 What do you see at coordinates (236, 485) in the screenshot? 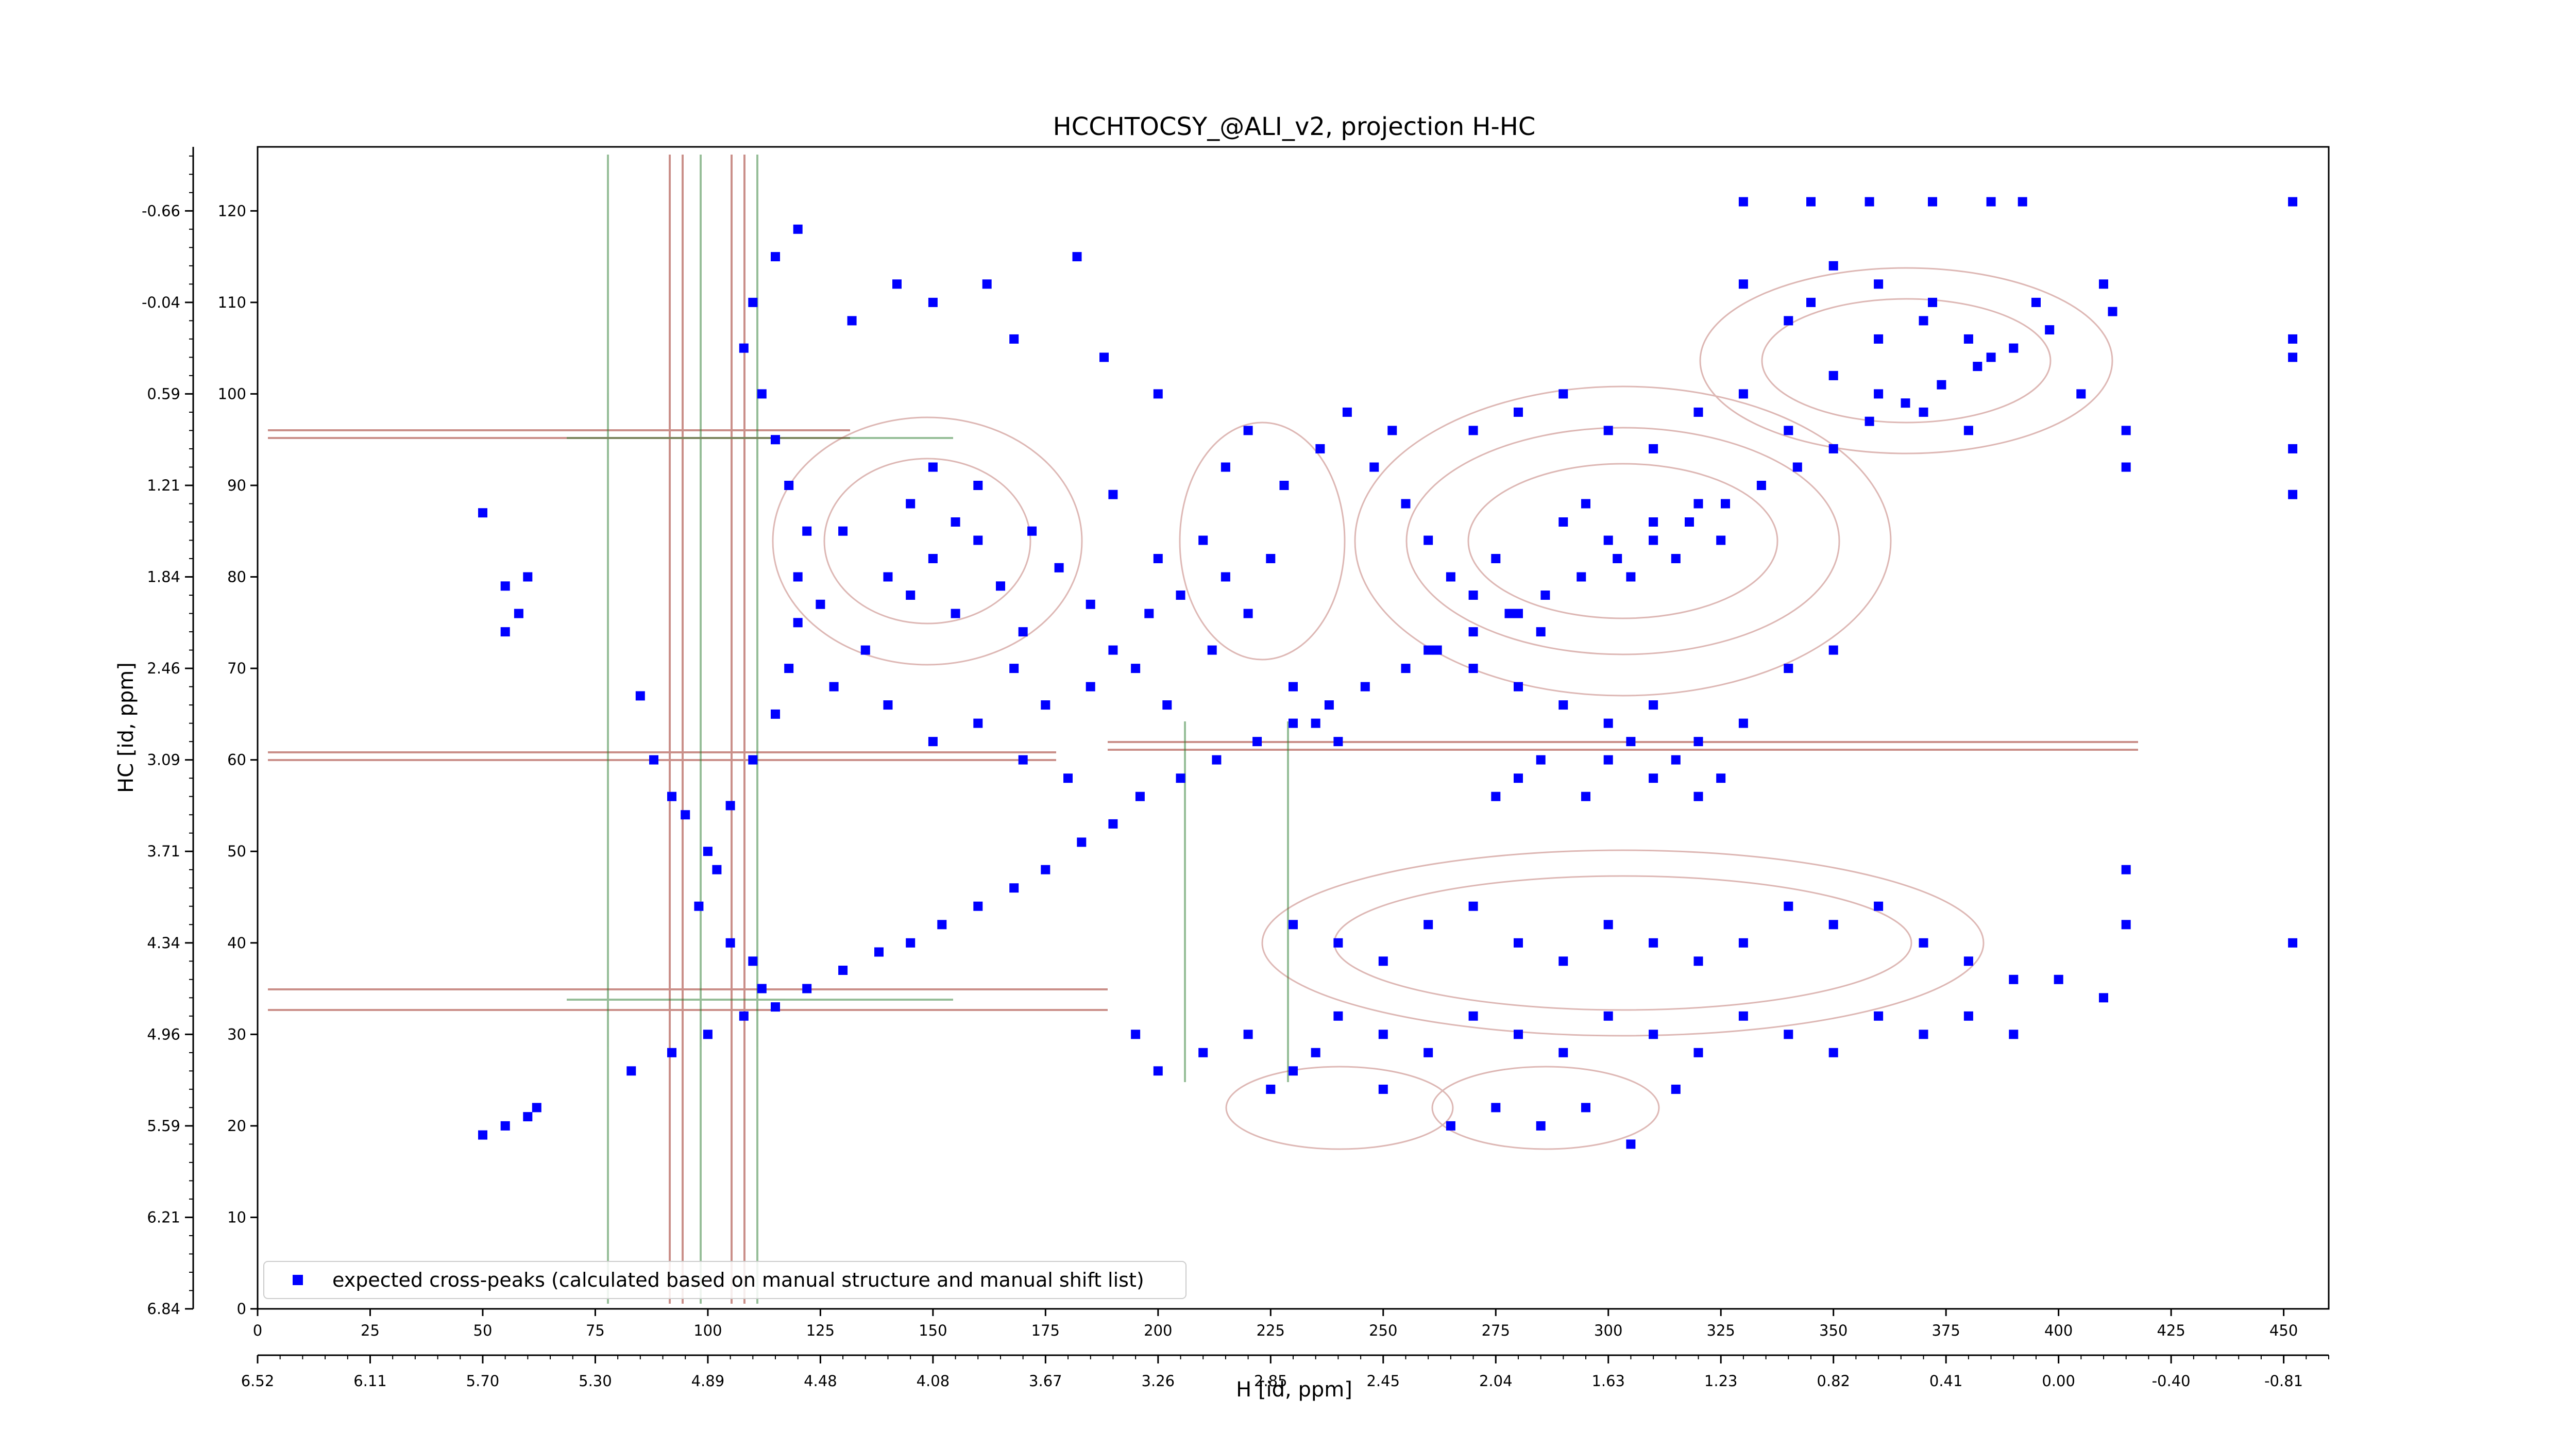
I see `y-index-tick-label: 90` at bounding box center [236, 485].